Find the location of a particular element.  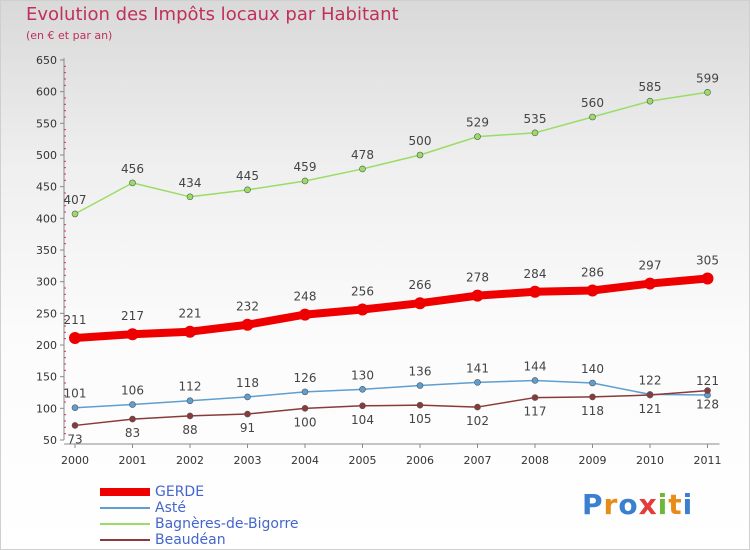

data-label: 144 is located at coordinates (535, 366).